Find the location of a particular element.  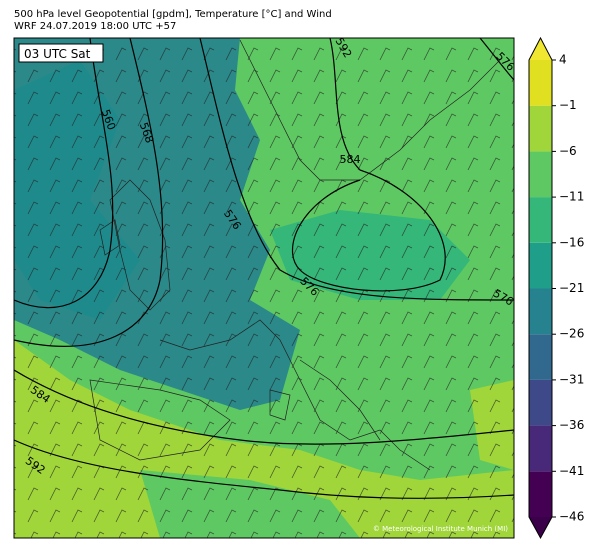

subtitle: WRF 24.07.2019 18:00 UTC +57 is located at coordinates (95, 26).